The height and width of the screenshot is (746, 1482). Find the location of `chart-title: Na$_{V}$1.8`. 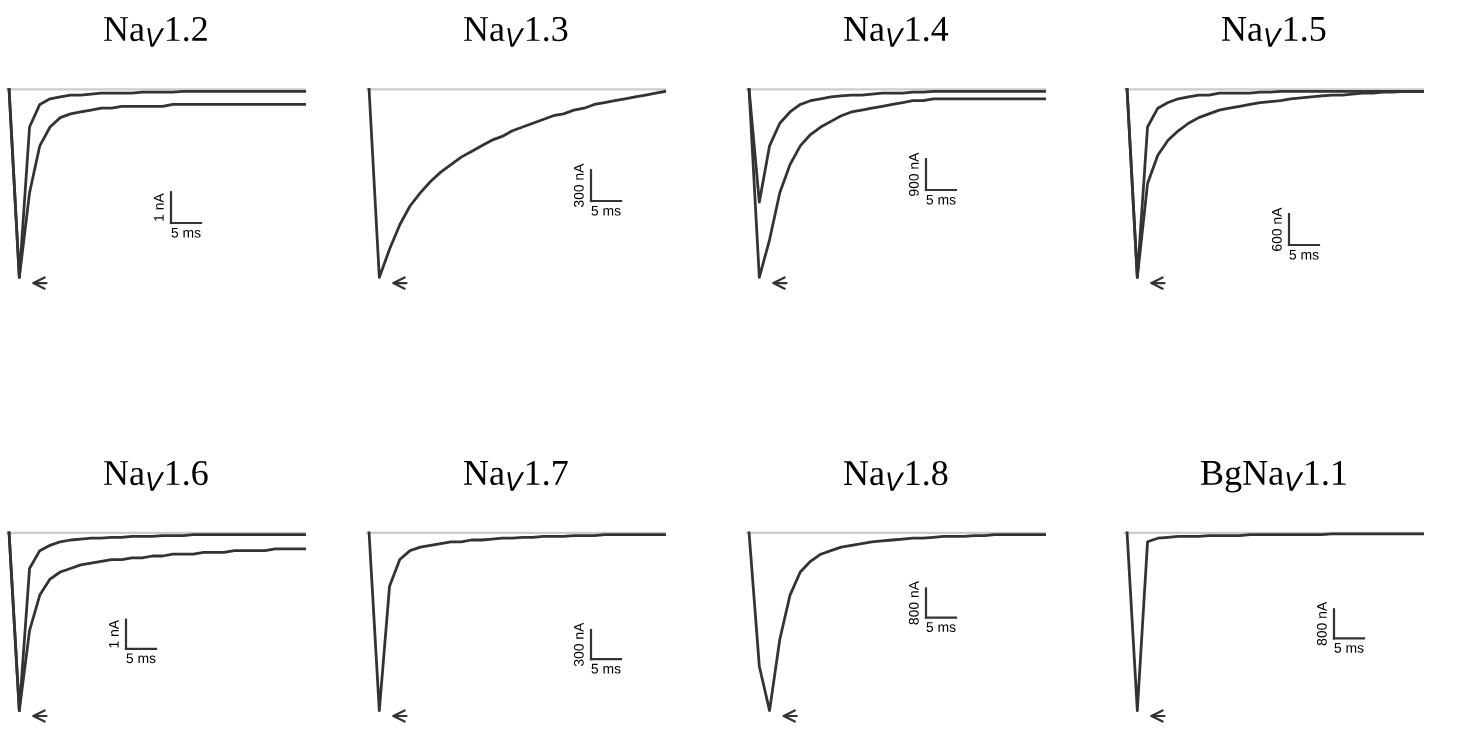

chart-title: Na$_{V}$1.8 is located at coordinates (895, 475).